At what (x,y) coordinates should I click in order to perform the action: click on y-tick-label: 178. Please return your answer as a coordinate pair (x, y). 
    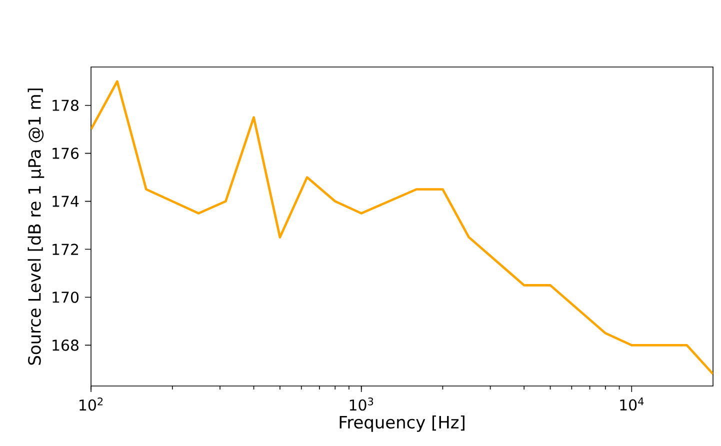
    Looking at the image, I should click on (65, 106).